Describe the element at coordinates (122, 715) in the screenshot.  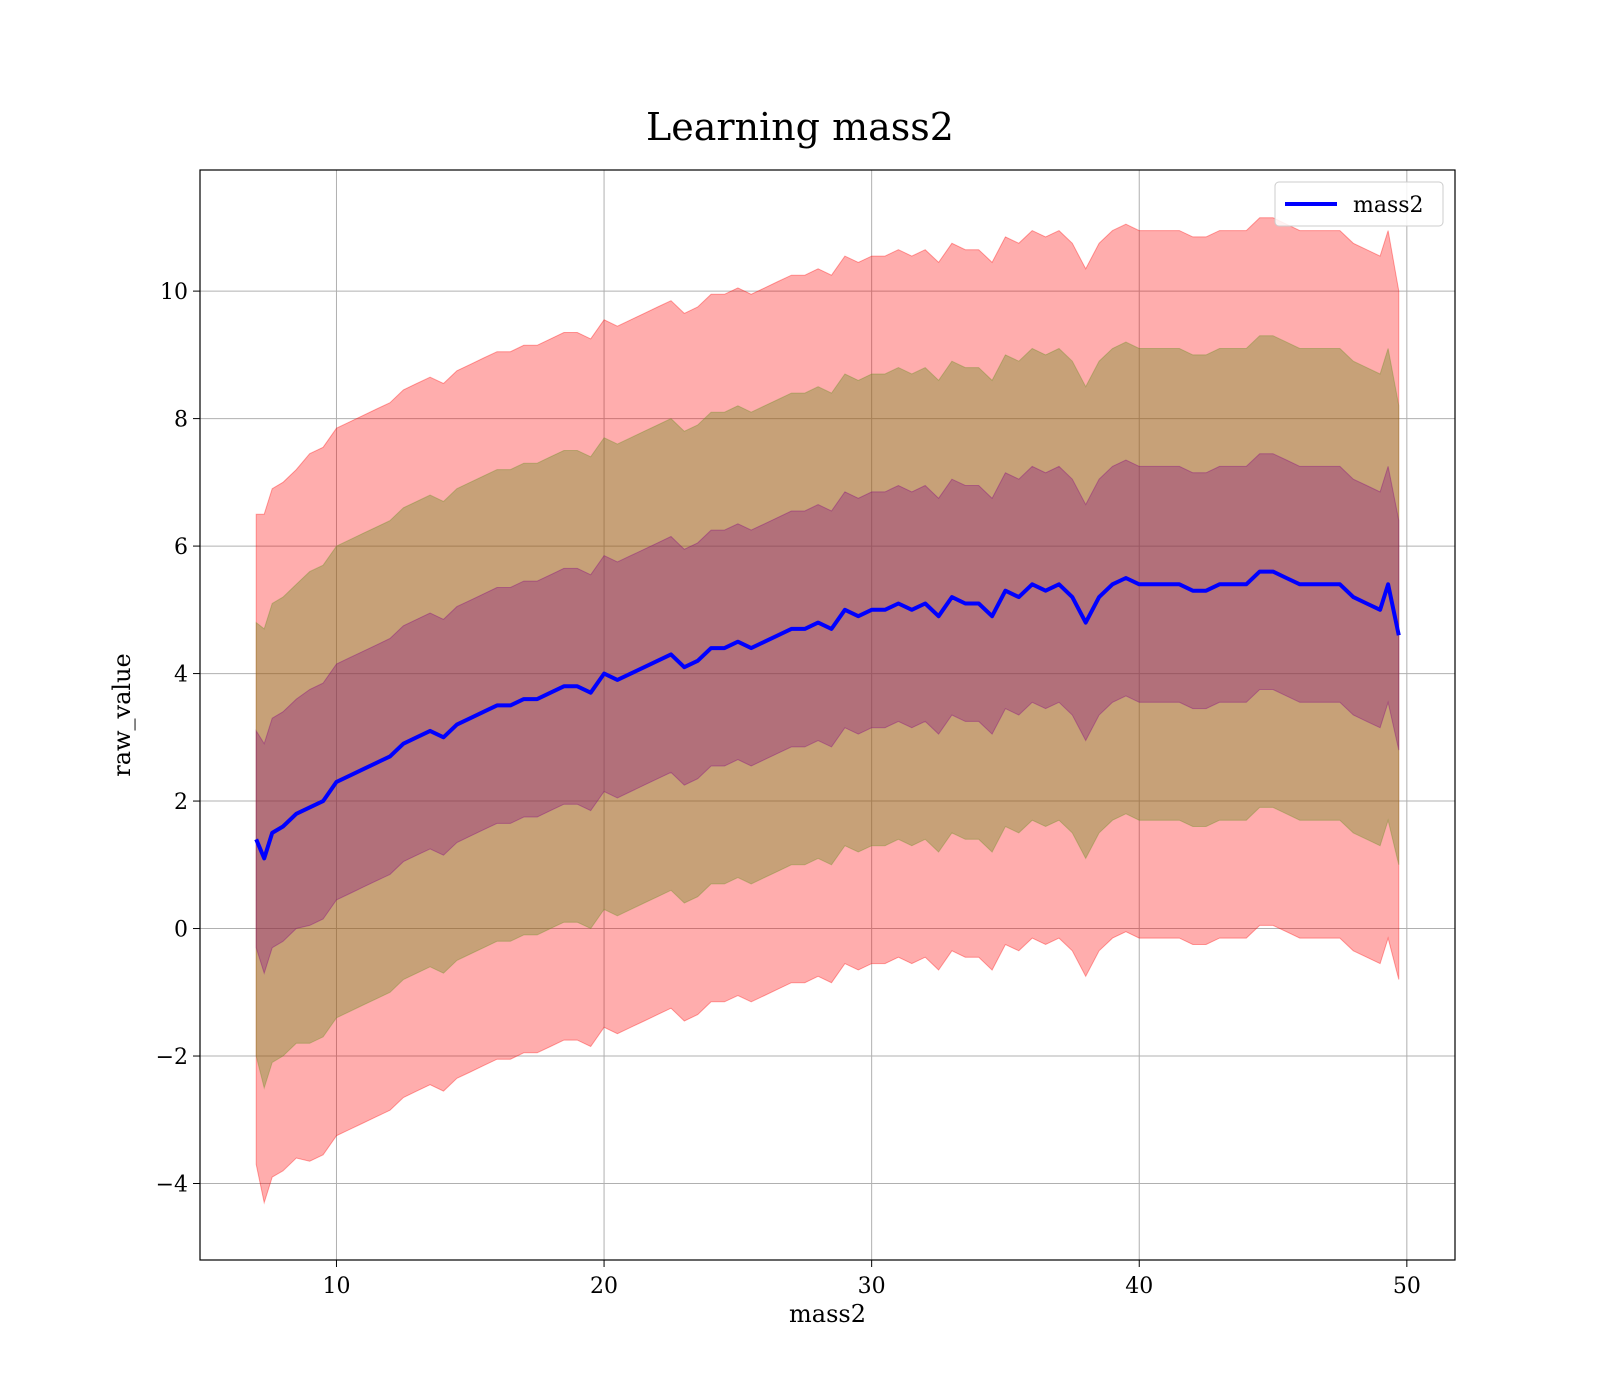
I see `y-axis-label: raw_value` at that location.